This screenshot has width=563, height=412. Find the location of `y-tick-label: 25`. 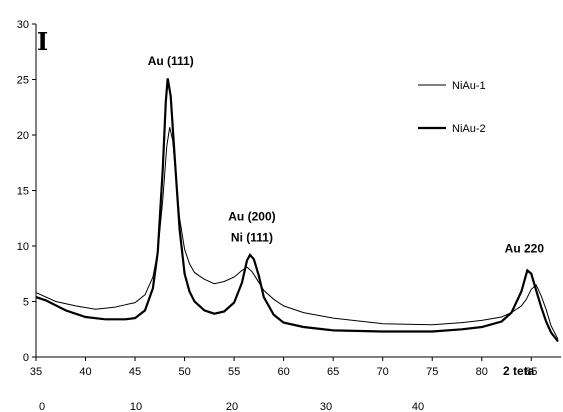

y-tick-label: 25 is located at coordinates (23, 81).